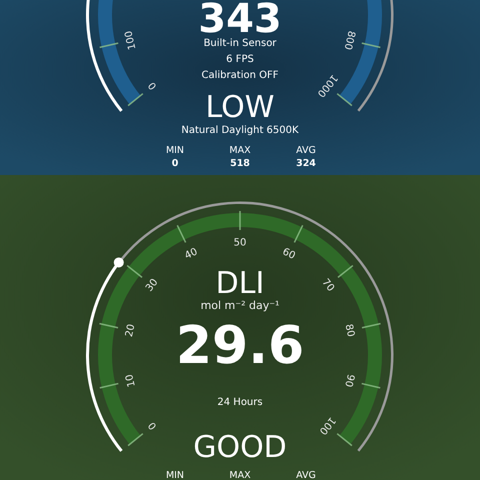  Describe the element at coordinates (349, 380) in the screenshot. I see `text: 90` at that location.